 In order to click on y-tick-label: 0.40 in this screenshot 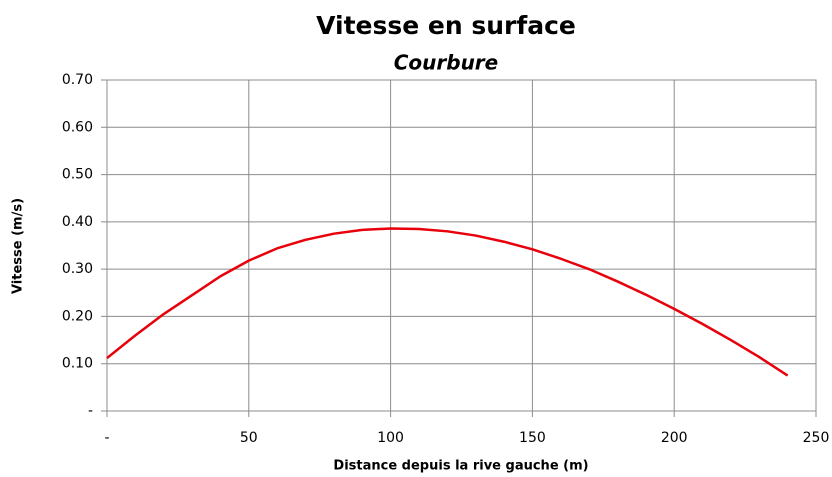, I will do `click(77, 222)`.